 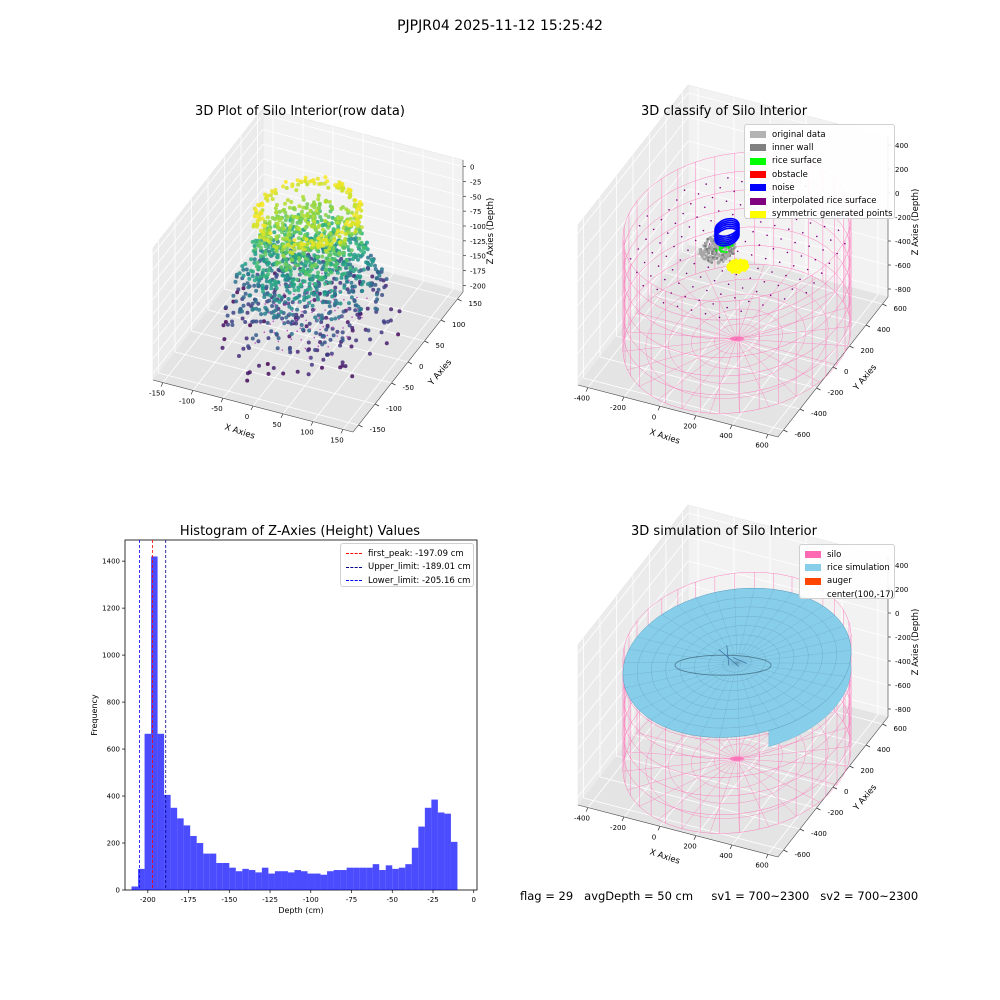 I want to click on y-axis-label: Y Axies, so click(x=865, y=797).